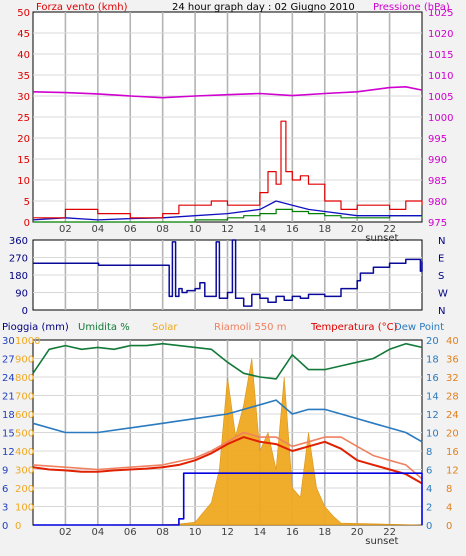  Describe the element at coordinates (419, 327) in the screenshot. I see `dewpoint-legend: Dew Point` at that location.